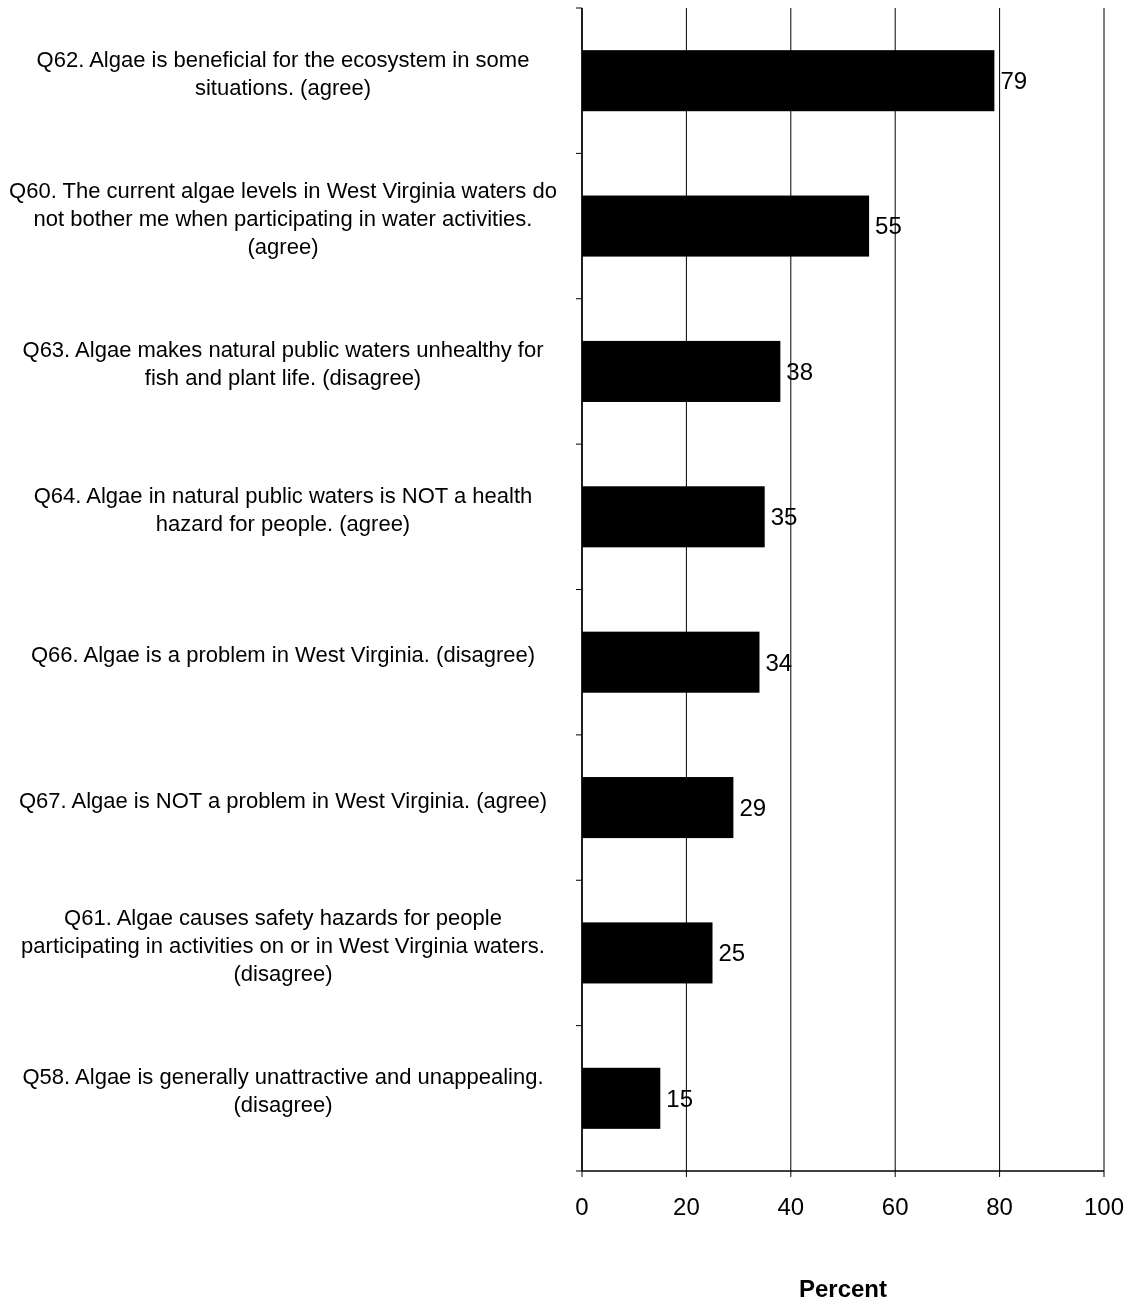  I want to click on x-tick-label: 0, so click(582, 1206).